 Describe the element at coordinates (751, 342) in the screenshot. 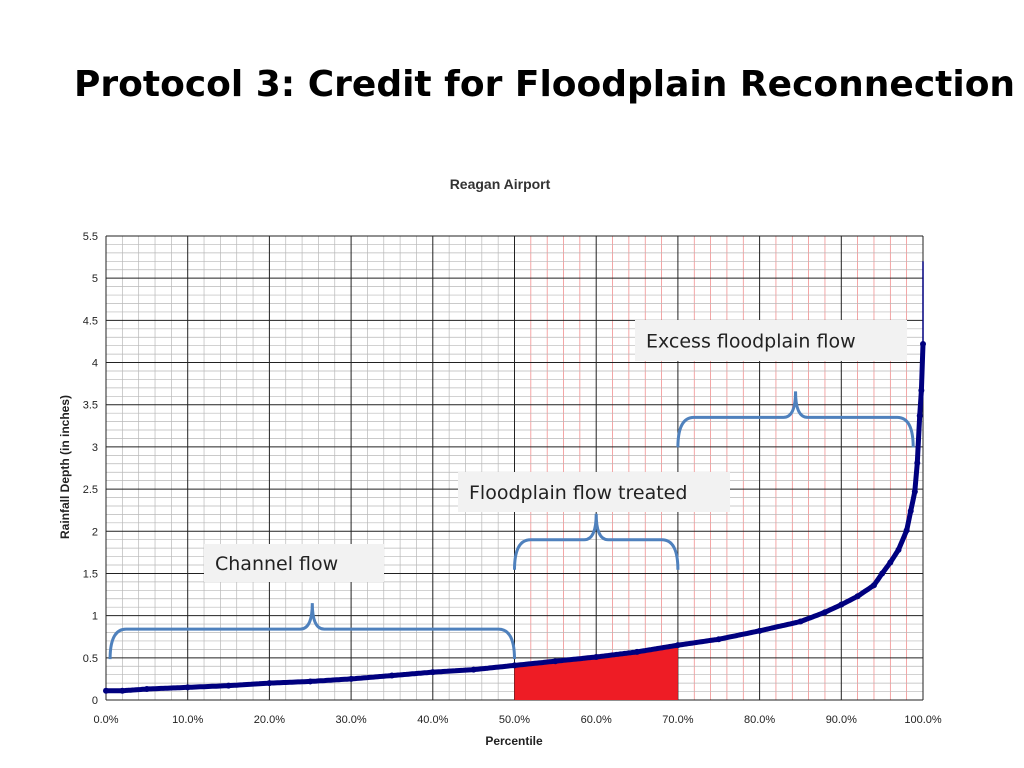

I see `annotation-label: Excess floodplain flow` at that location.